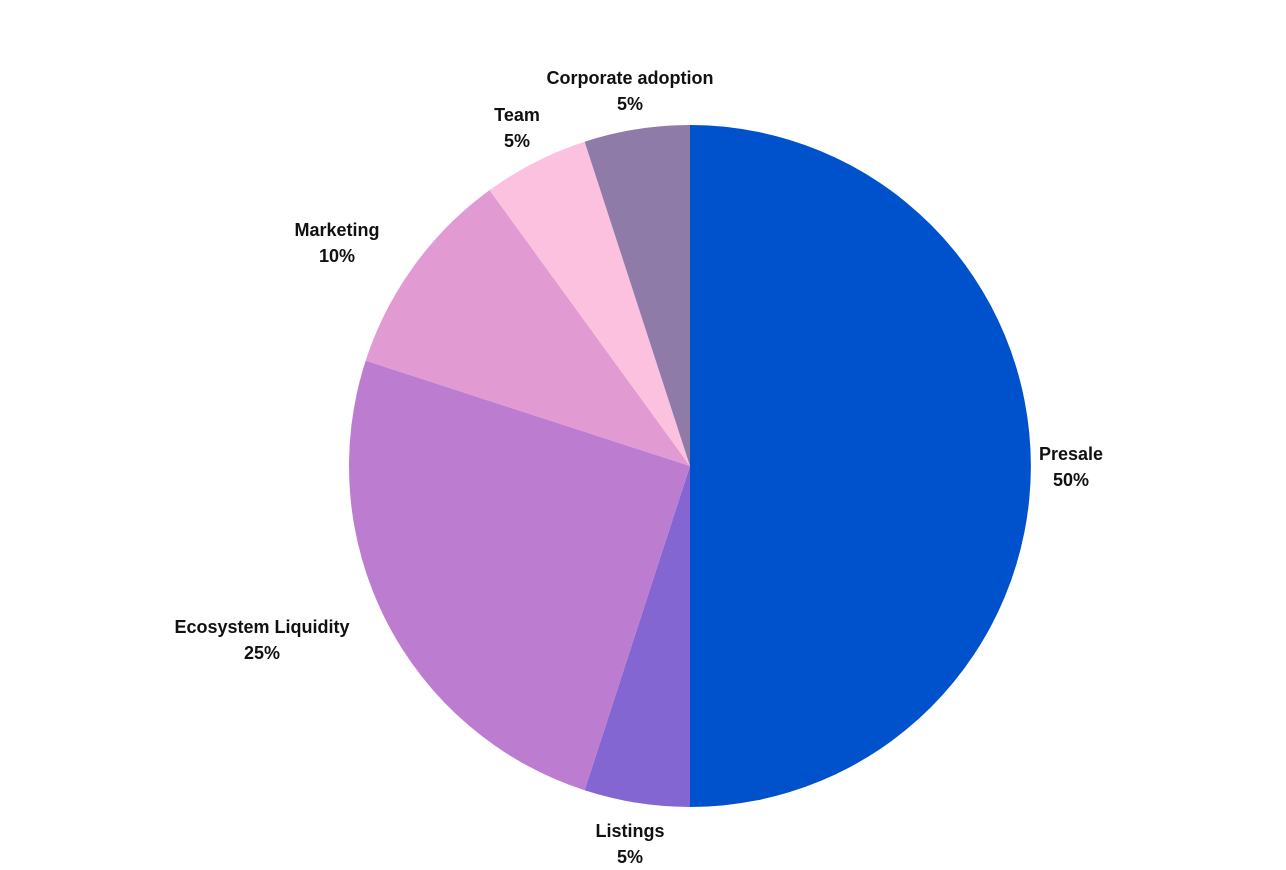 The width and height of the screenshot is (1286, 870). I want to click on slice-label-ecosystem-liquidity: Ecosystem Liquidity, so click(261, 627).